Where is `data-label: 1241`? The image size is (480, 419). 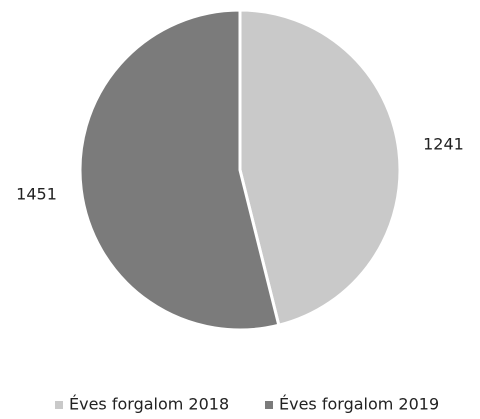 data-label: 1241 is located at coordinates (443, 143).